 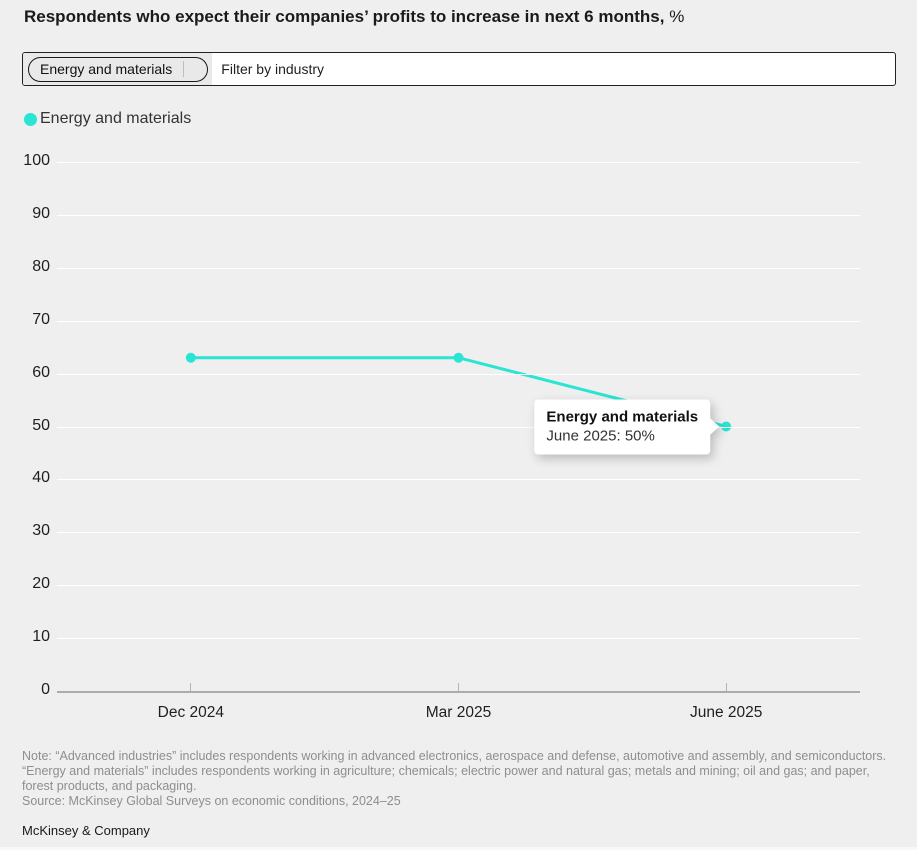 I want to click on legend-swatch-dot, so click(x=30, y=119).